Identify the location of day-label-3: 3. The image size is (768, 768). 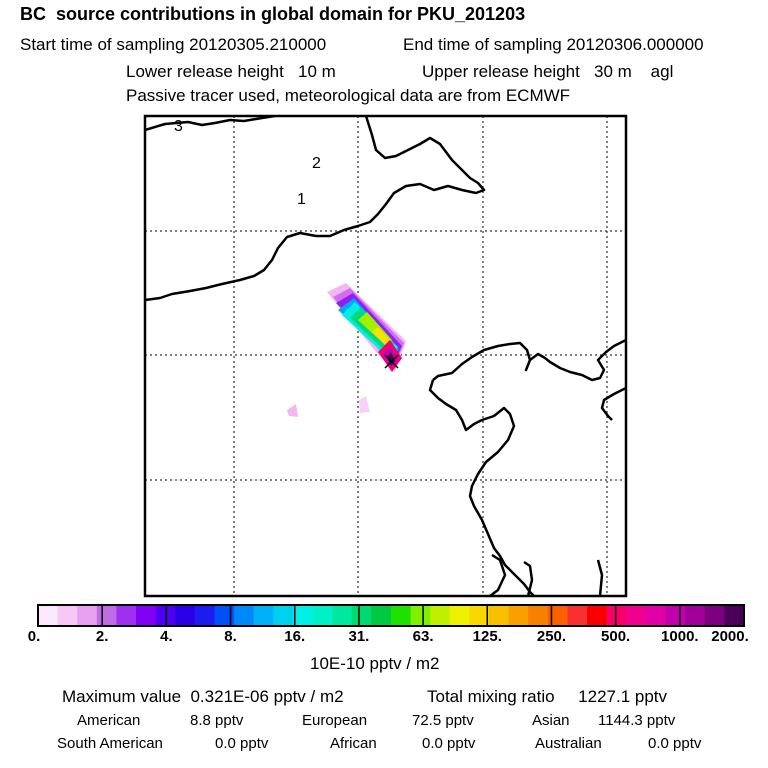
(178, 126).